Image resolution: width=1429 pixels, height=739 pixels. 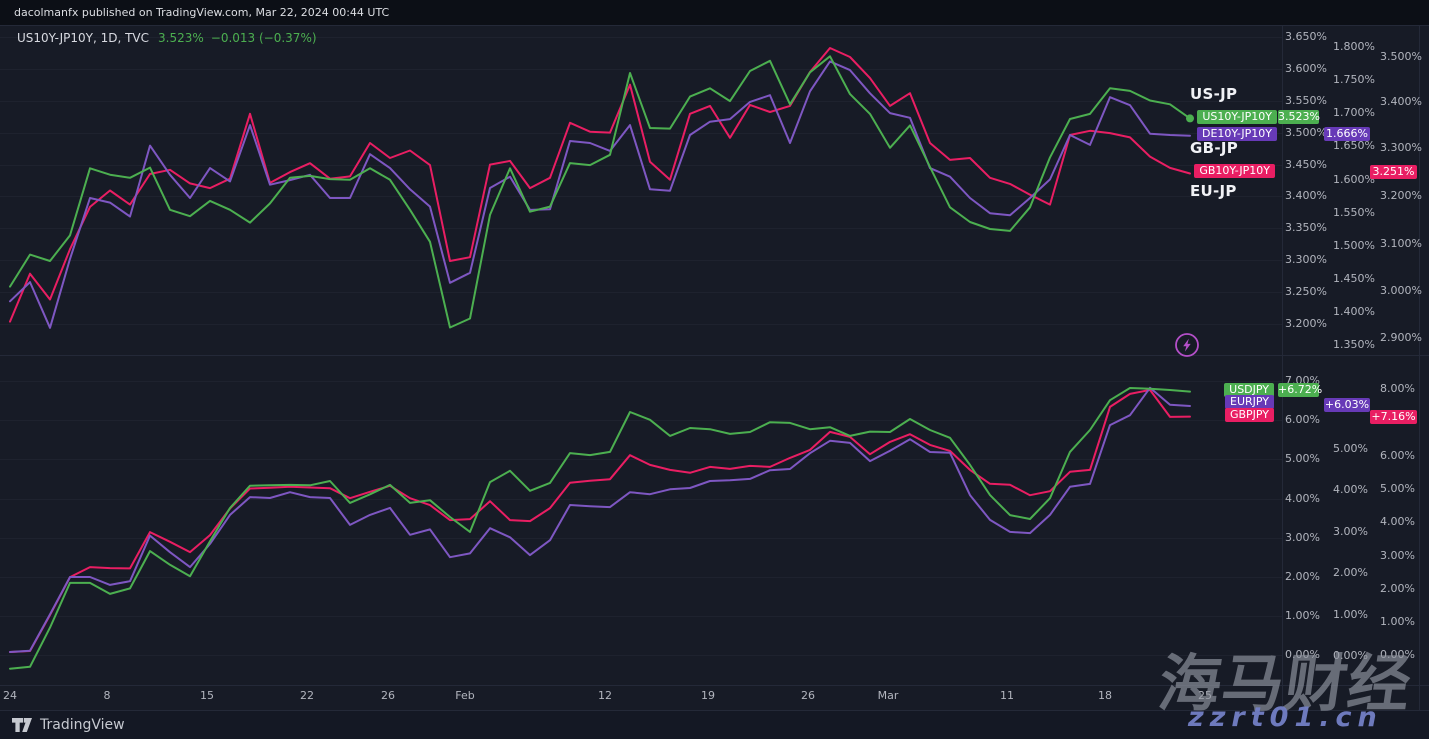 What do you see at coordinates (1354, 79) in the screenshot?
I see `price-tick: 1.750%` at bounding box center [1354, 79].